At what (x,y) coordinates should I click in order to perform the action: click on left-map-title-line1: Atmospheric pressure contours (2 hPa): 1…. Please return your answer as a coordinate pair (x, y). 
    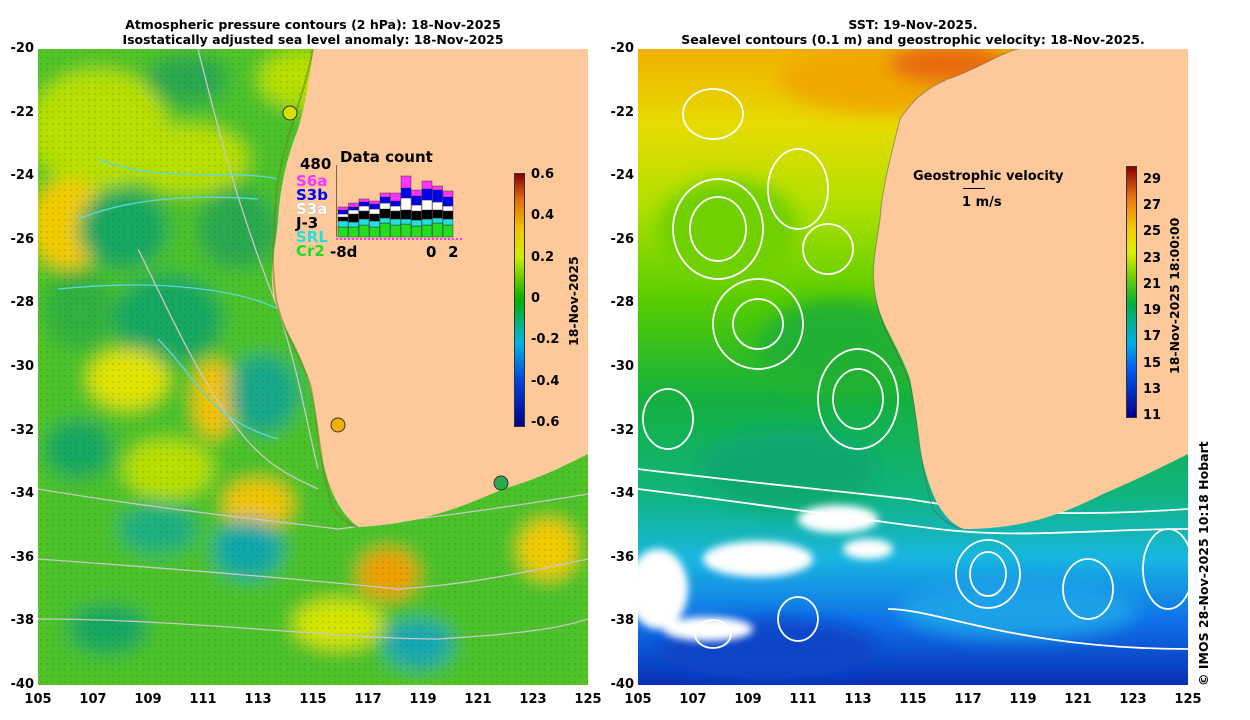
    Looking at the image, I should click on (313, 24).